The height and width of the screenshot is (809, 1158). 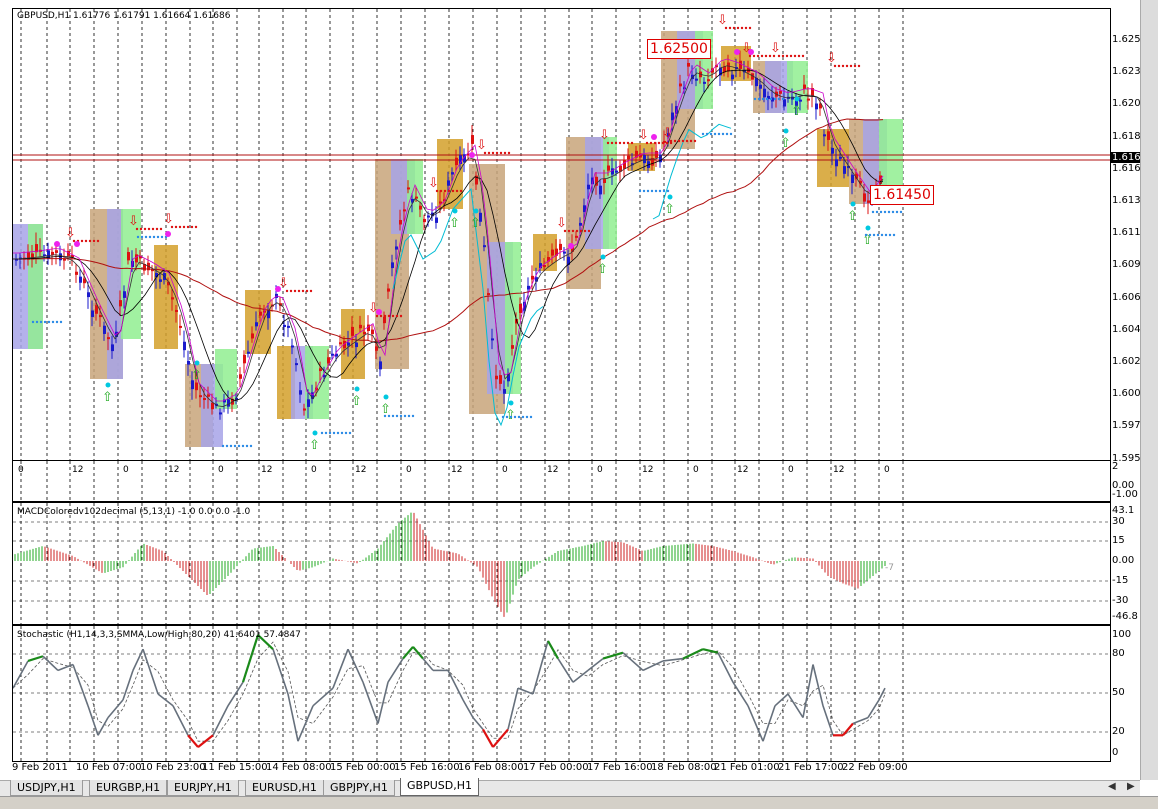 I want to click on stochastic-scale: 100 80 50 20 0, so click(x=1124, y=692).